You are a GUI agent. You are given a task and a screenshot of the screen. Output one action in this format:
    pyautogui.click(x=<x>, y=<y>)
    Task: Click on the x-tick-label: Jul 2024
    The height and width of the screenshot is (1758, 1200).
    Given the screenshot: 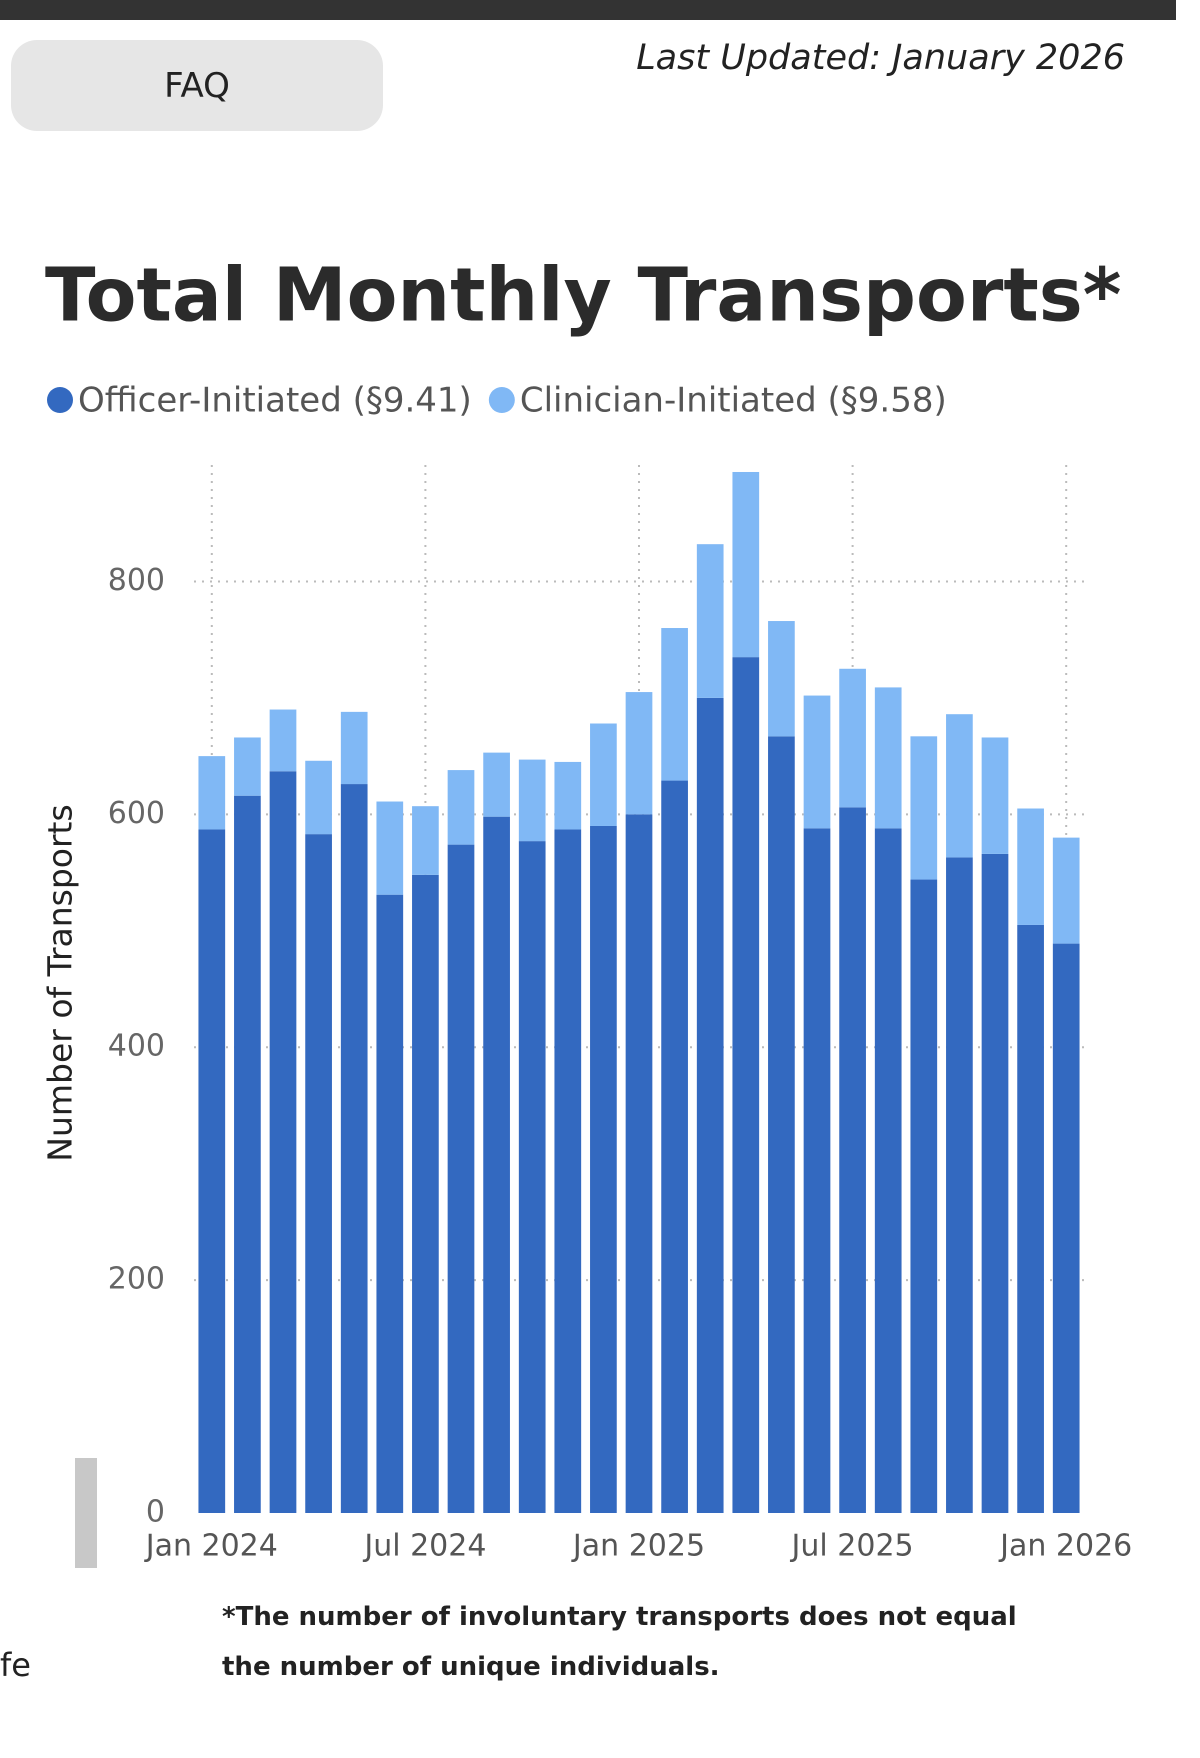 What is the action you would take?
    pyautogui.click(x=424, y=1546)
    